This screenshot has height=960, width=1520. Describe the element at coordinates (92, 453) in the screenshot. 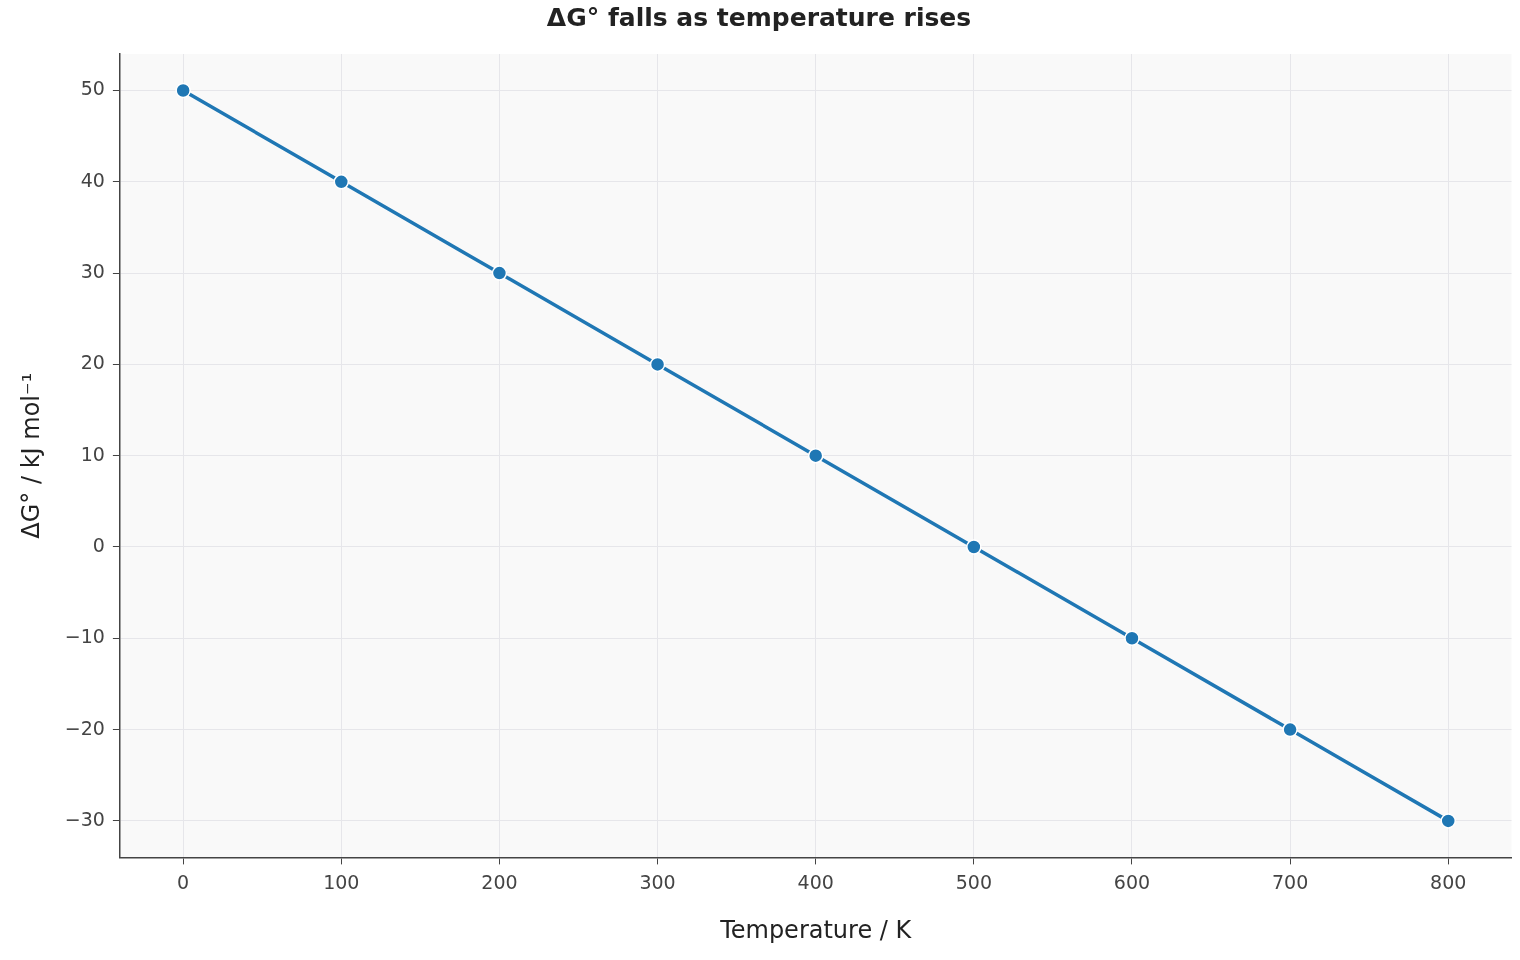

I see `y-tick-label: 10` at that location.